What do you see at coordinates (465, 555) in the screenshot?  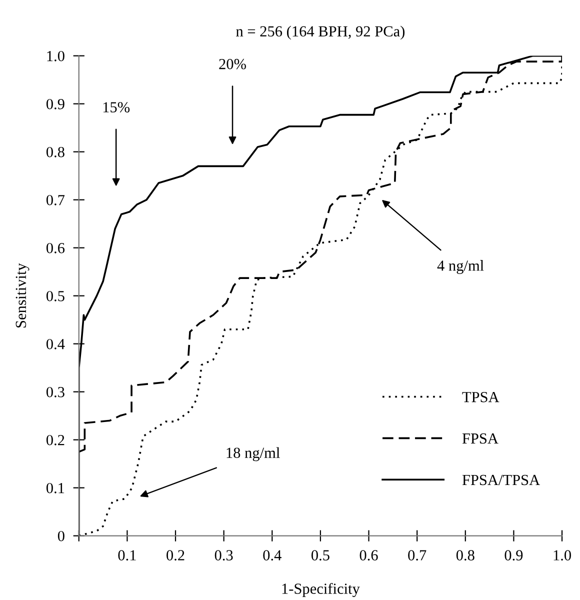 I see `x-tick-label: 0.8` at bounding box center [465, 555].